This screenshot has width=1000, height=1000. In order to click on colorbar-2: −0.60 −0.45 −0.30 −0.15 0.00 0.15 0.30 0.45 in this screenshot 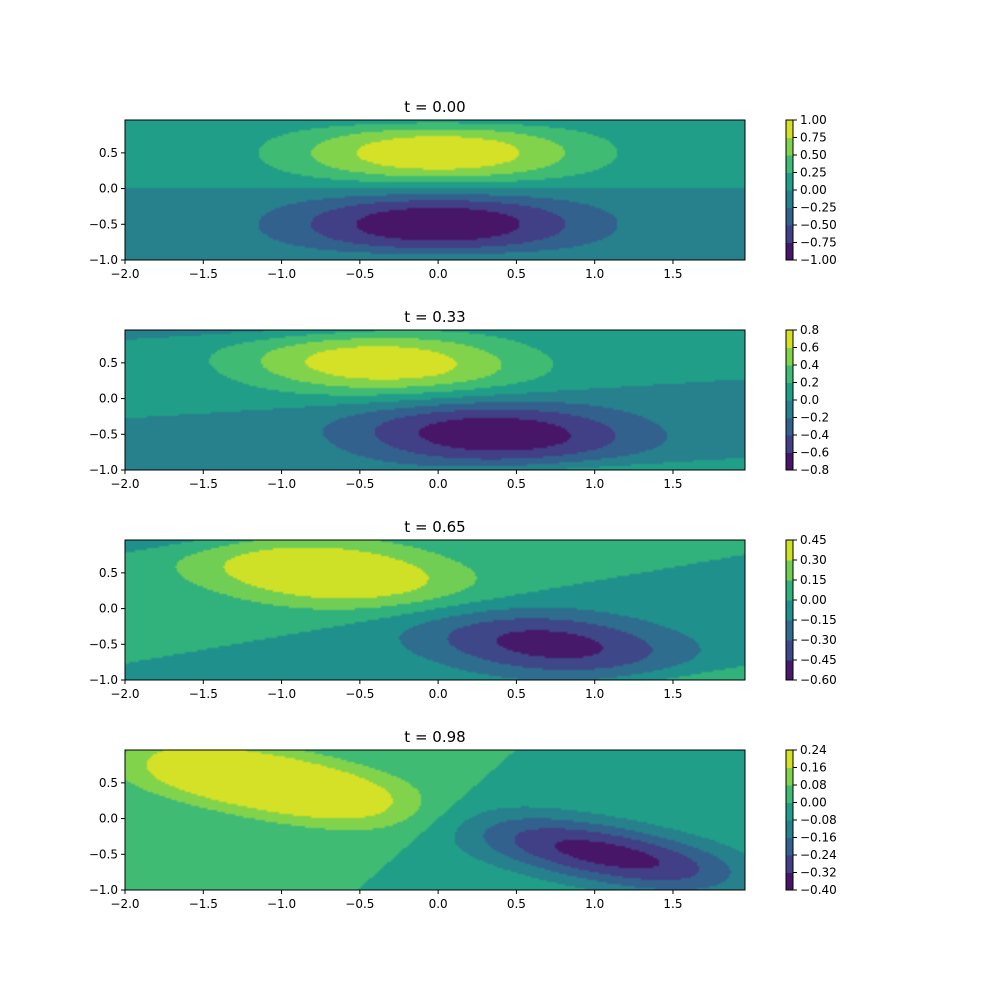, I will do `click(811, 610)`.